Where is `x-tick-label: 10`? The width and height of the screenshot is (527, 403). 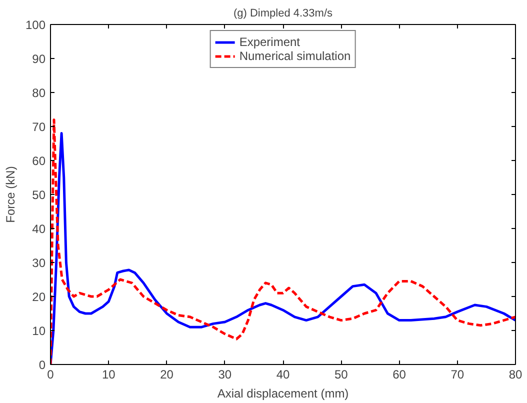 x-tick-label: 10 is located at coordinates (109, 375).